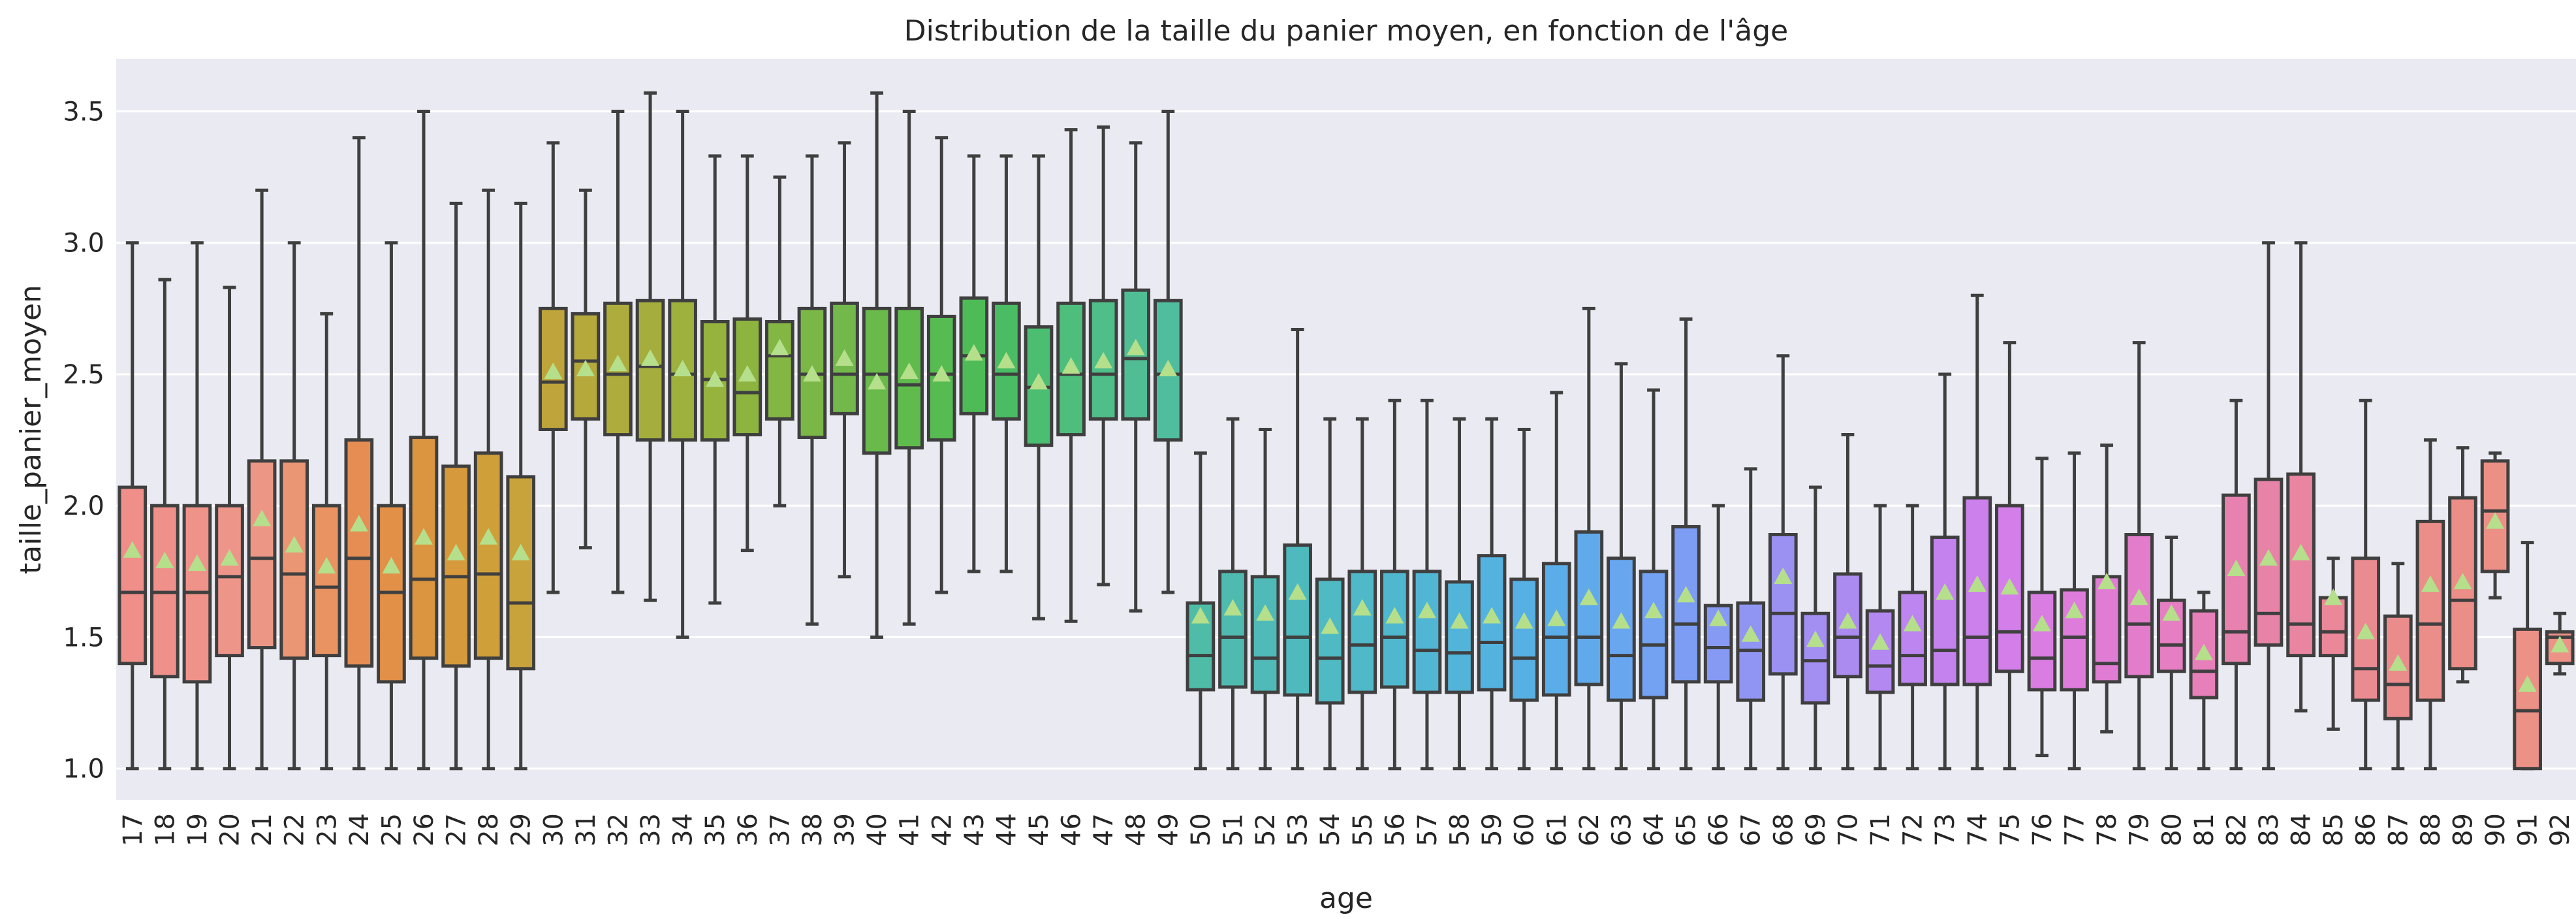 The width and height of the screenshot is (2576, 919). I want to click on y-tick-label: 2.5, so click(83, 375).